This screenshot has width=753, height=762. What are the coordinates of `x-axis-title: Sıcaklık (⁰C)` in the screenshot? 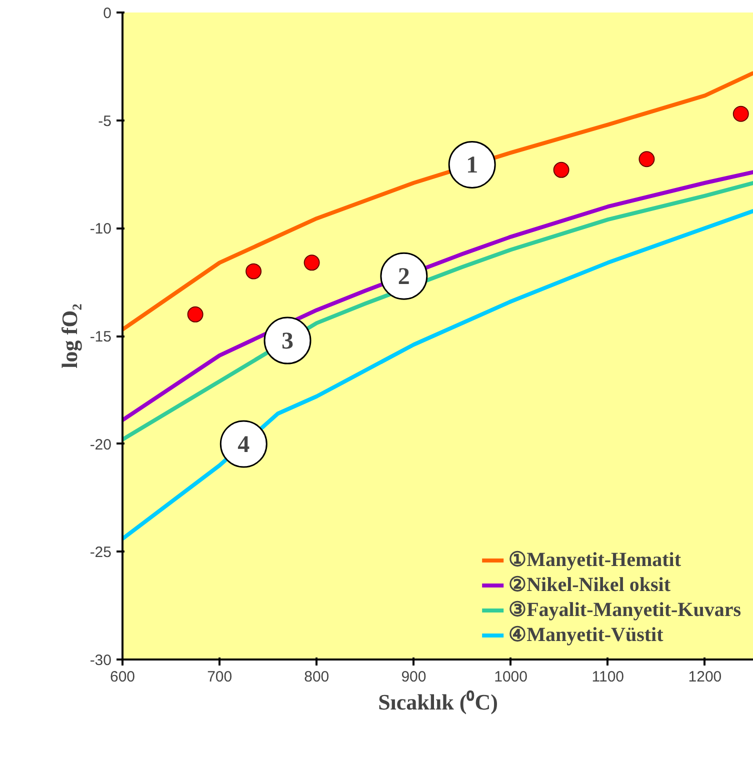 It's located at (438, 702).